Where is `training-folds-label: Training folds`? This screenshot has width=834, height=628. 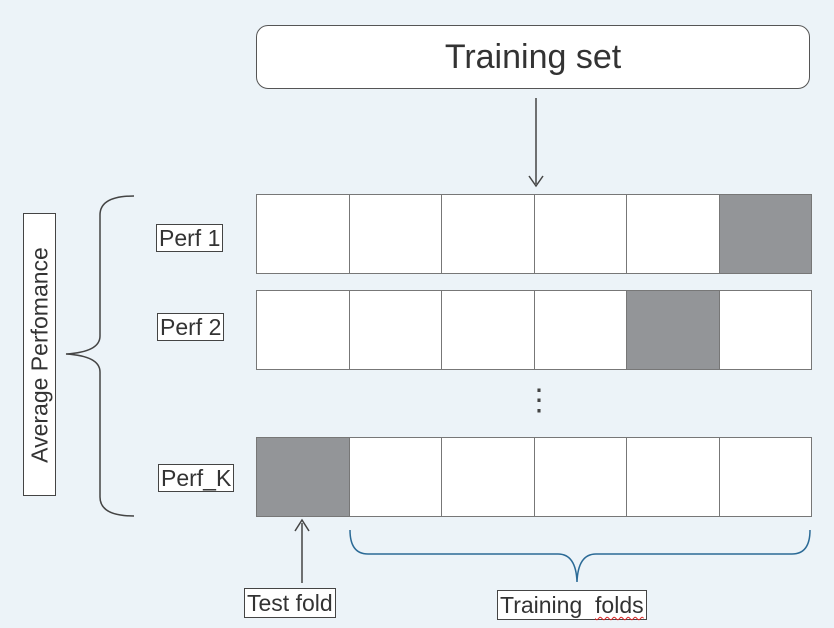 training-folds-label: Training folds is located at coordinates (572, 605).